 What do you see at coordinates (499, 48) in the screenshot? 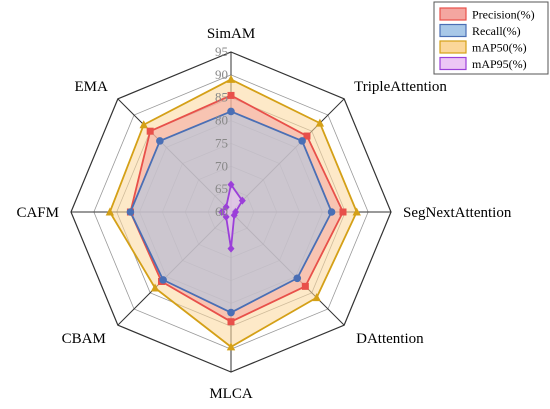
I see `legend-label: mAP50(%)` at bounding box center [499, 48].